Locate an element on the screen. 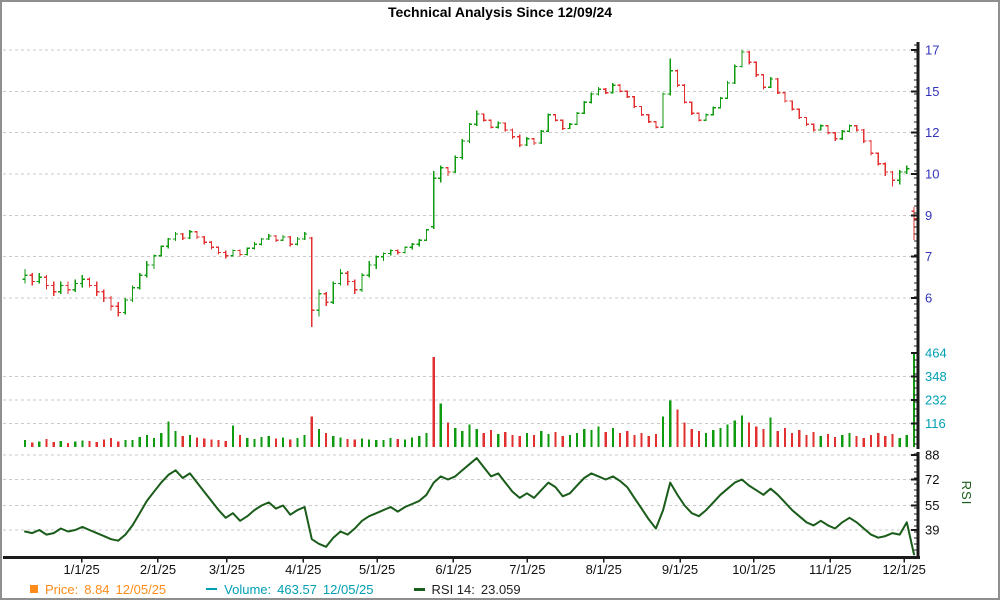 This screenshot has height=600, width=1000. legend-item-rsi: RSI 14: 23.059 is located at coordinates (470, 589).